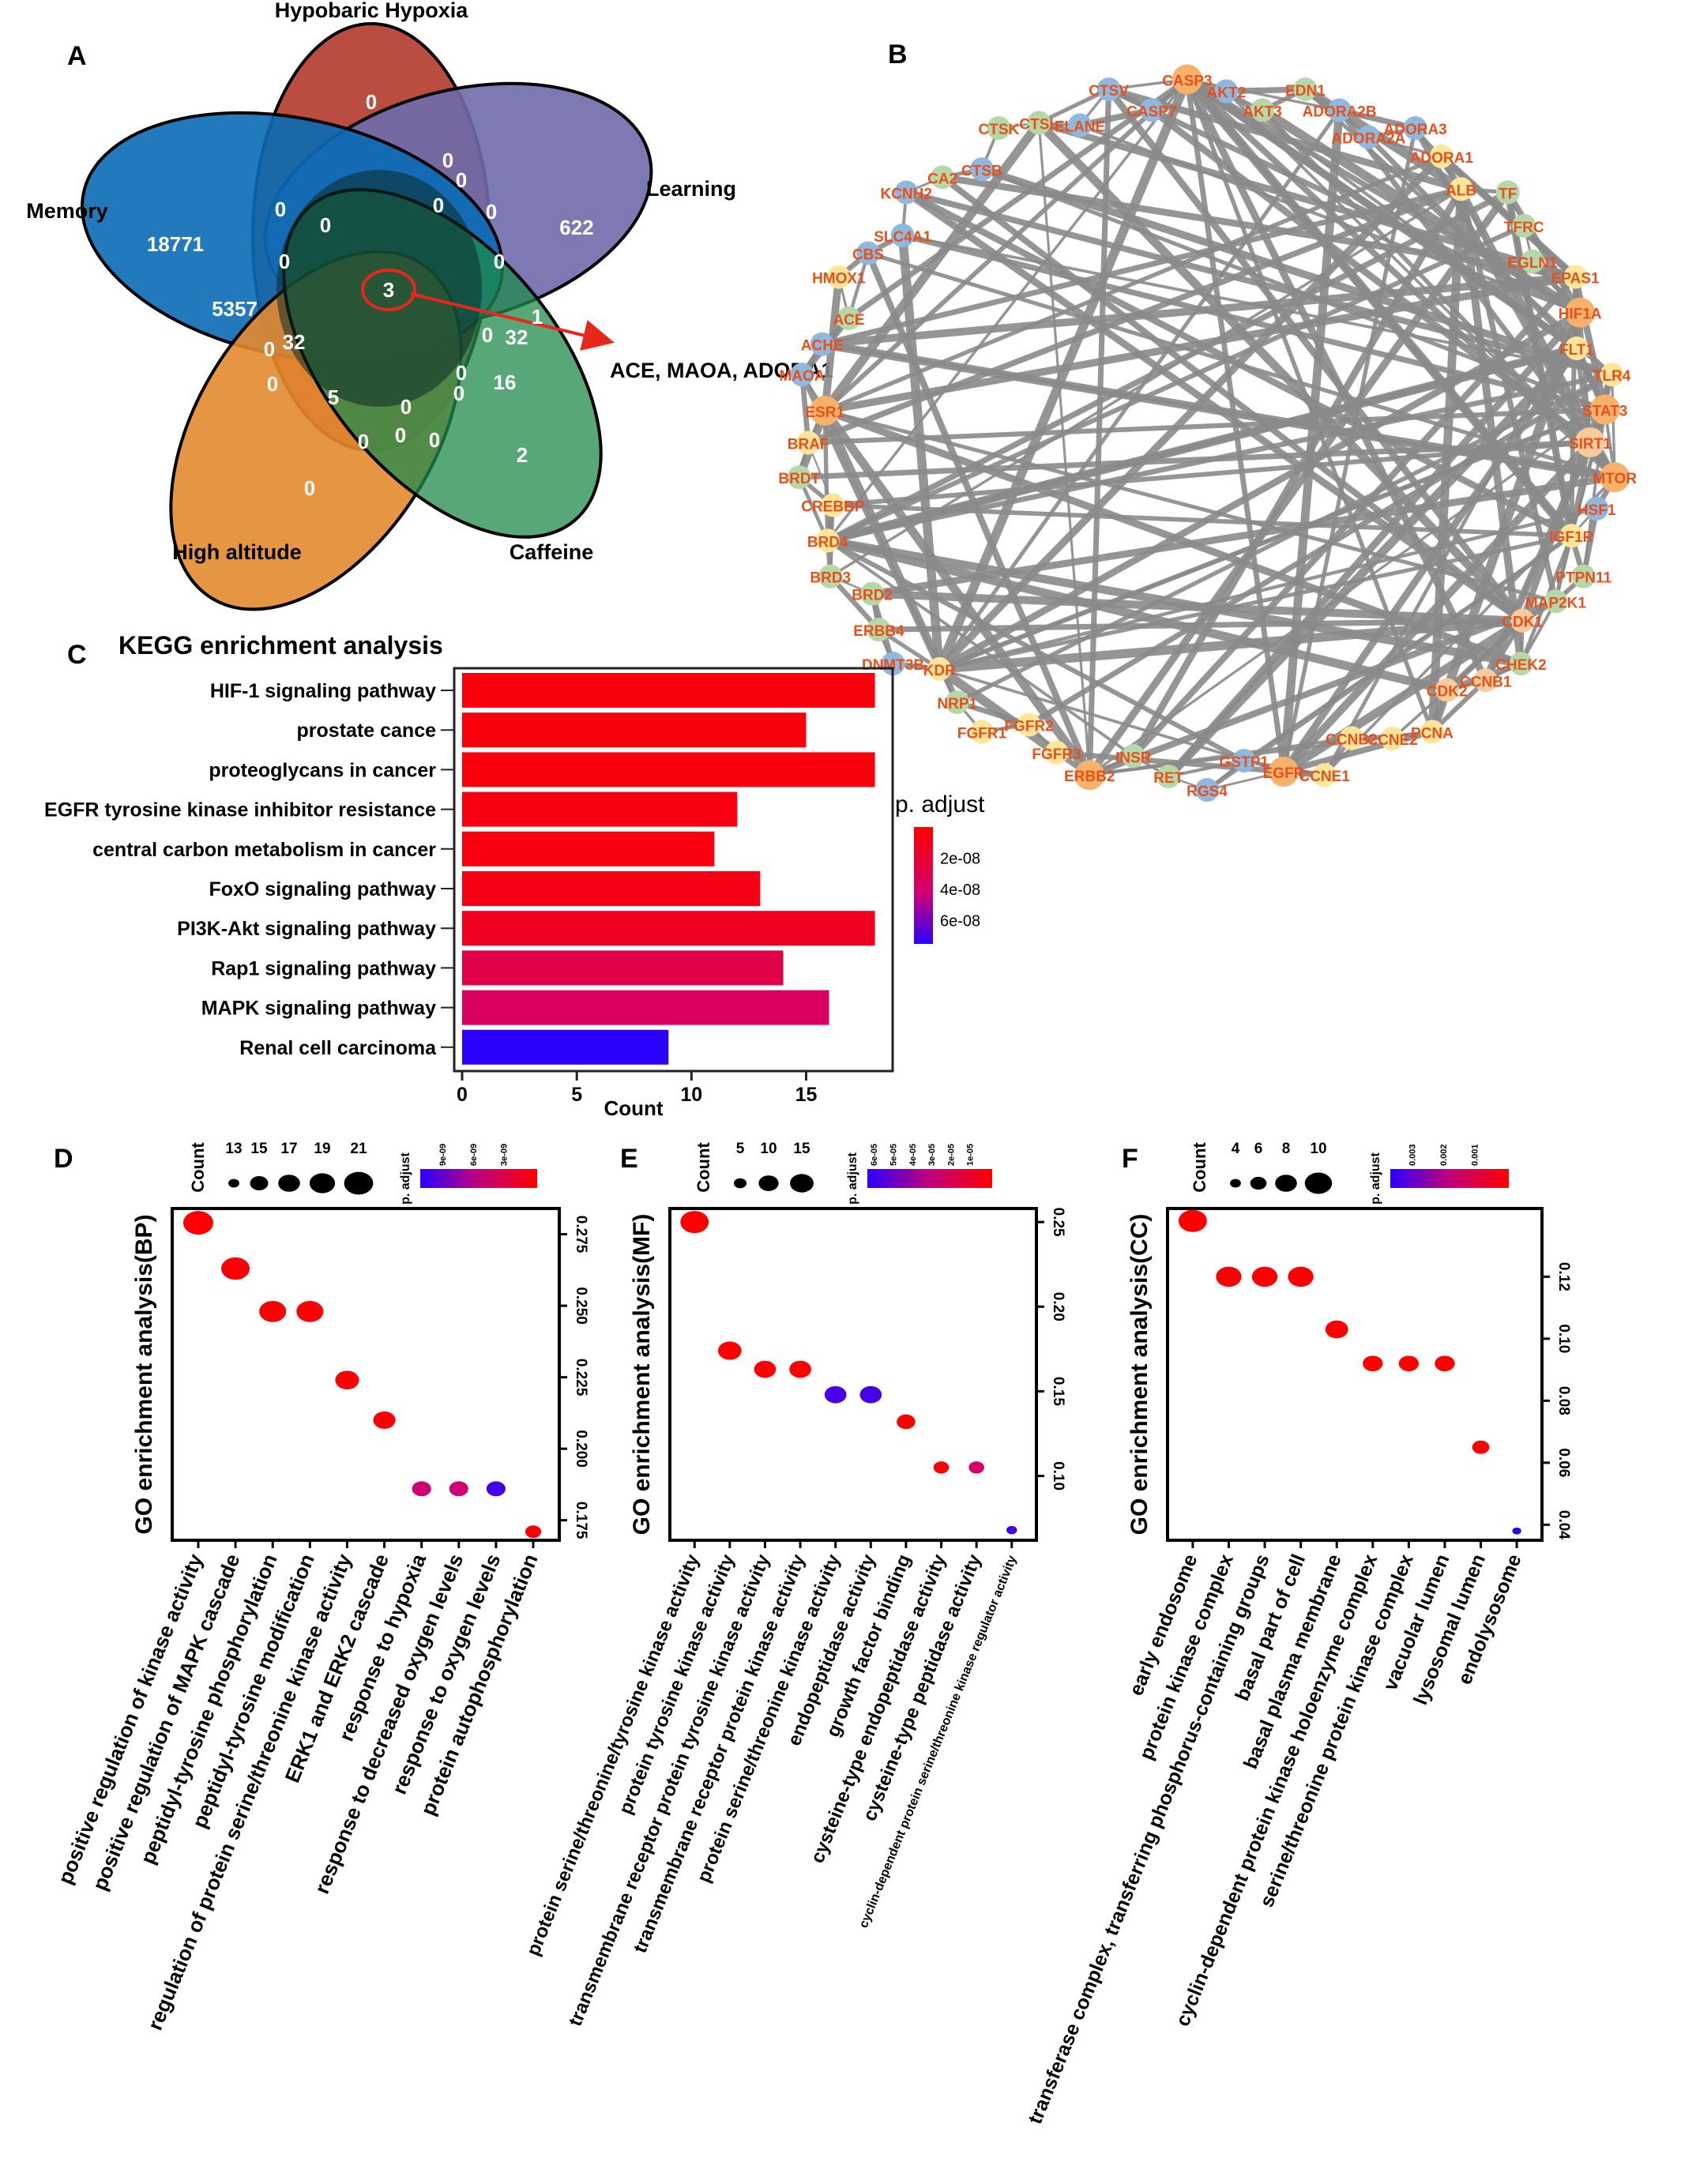  Describe the element at coordinates (868, 254) in the screenshot. I see `network-node-label: CBS` at that location.